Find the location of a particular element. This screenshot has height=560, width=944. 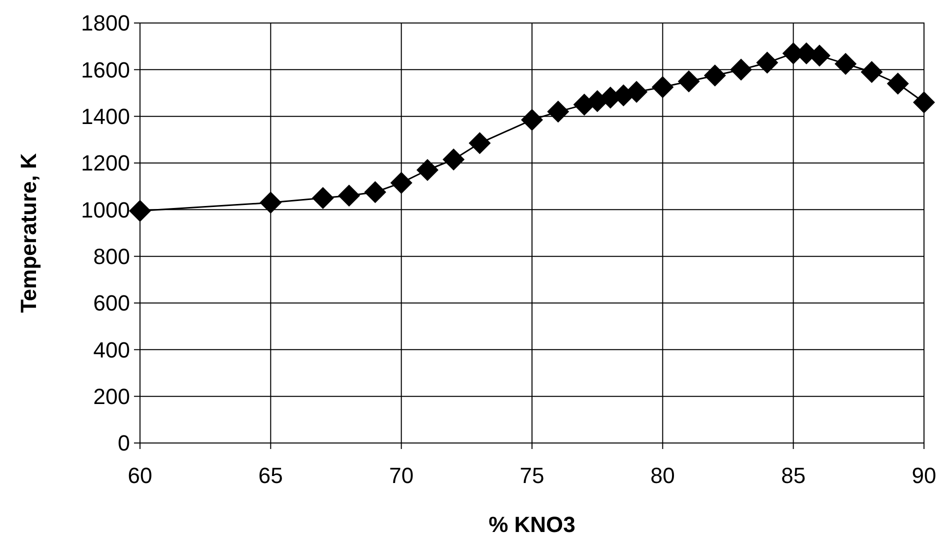

x-tick-label: 65 is located at coordinates (270, 475).